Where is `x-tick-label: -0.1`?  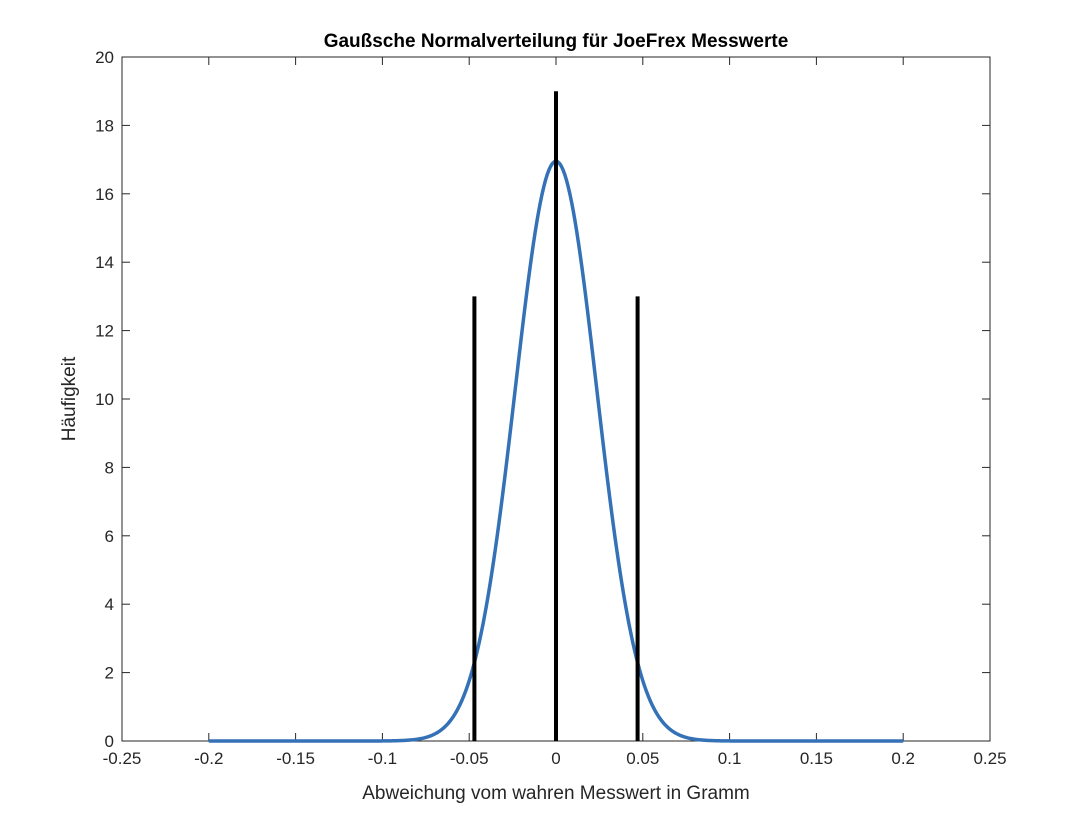
x-tick-label: -0.1 is located at coordinates (382, 758).